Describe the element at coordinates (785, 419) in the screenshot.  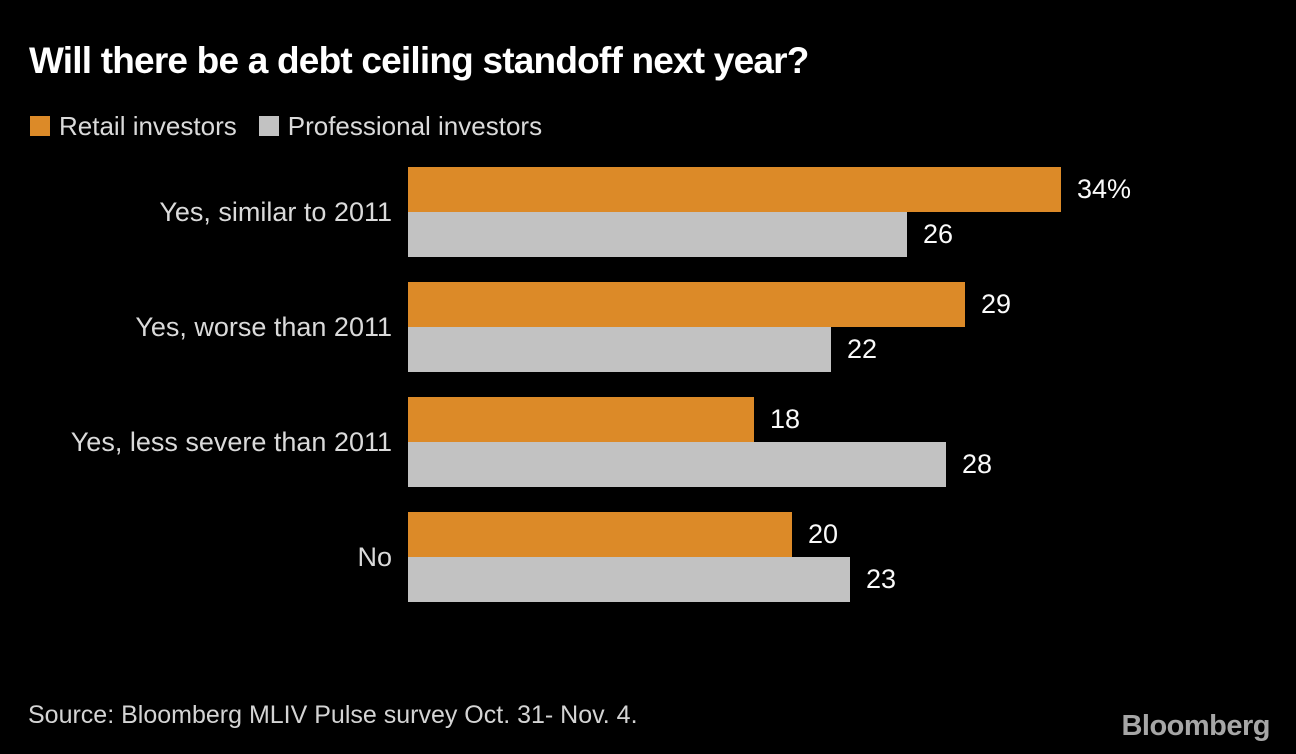
I see `bar-value-label: 18` at that location.